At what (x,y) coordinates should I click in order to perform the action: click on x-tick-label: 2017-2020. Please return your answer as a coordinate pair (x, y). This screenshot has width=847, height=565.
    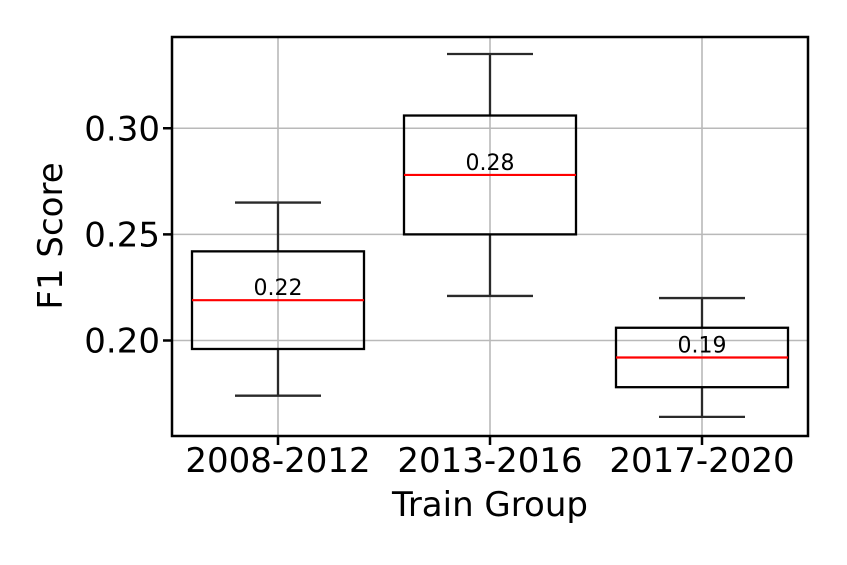
    Looking at the image, I should click on (701, 461).